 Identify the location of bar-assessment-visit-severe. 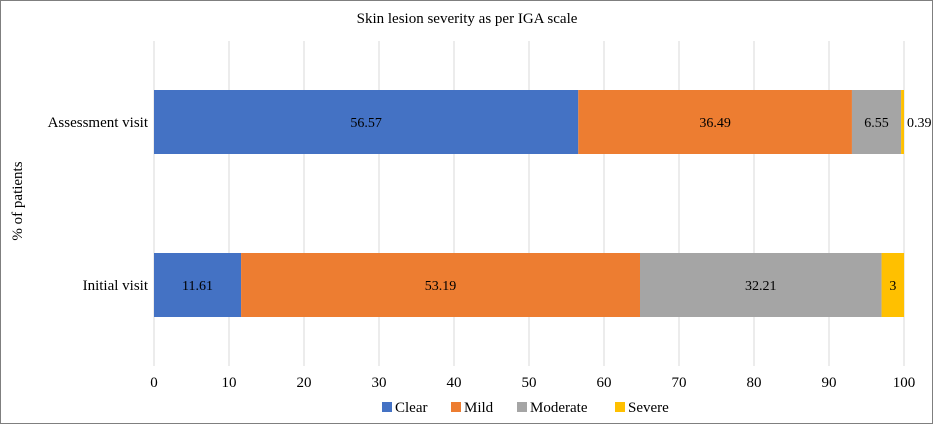
(902, 122).